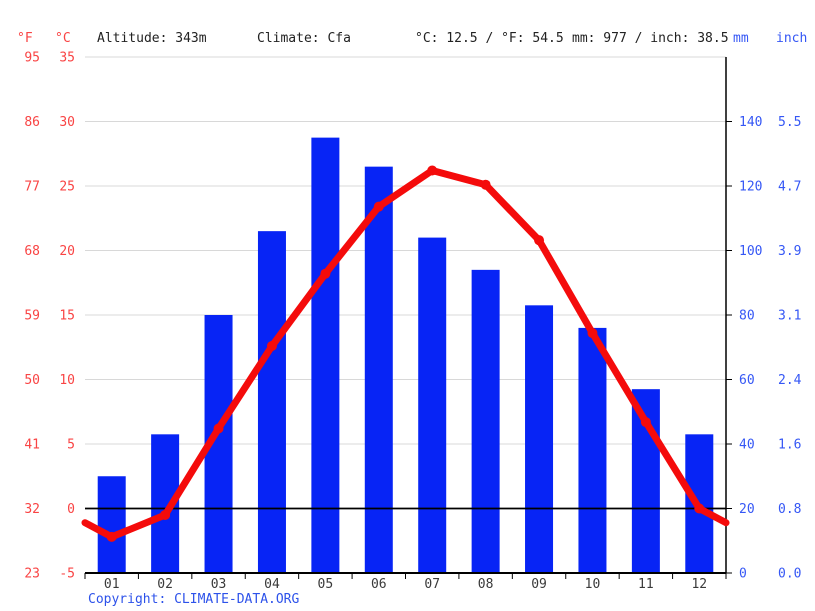 The image size is (815, 611). Describe the element at coordinates (750, 122) in the screenshot. I see `mm-tick-label: 140` at that location.